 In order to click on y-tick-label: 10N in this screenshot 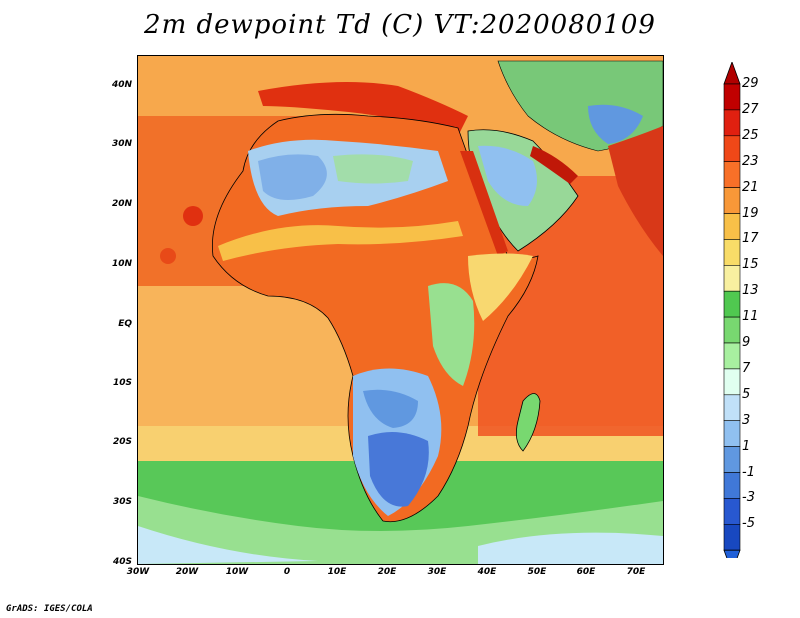, I will do `click(121, 264)`.